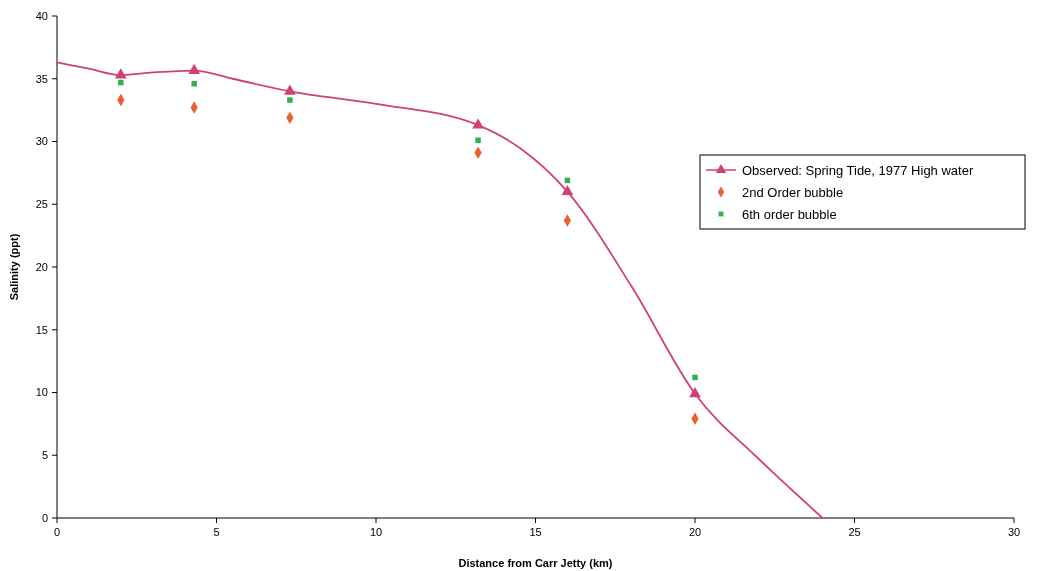  What do you see at coordinates (858, 170) in the screenshot?
I see `legend-label: Observed: Spring Tide, 1977 High water` at bounding box center [858, 170].